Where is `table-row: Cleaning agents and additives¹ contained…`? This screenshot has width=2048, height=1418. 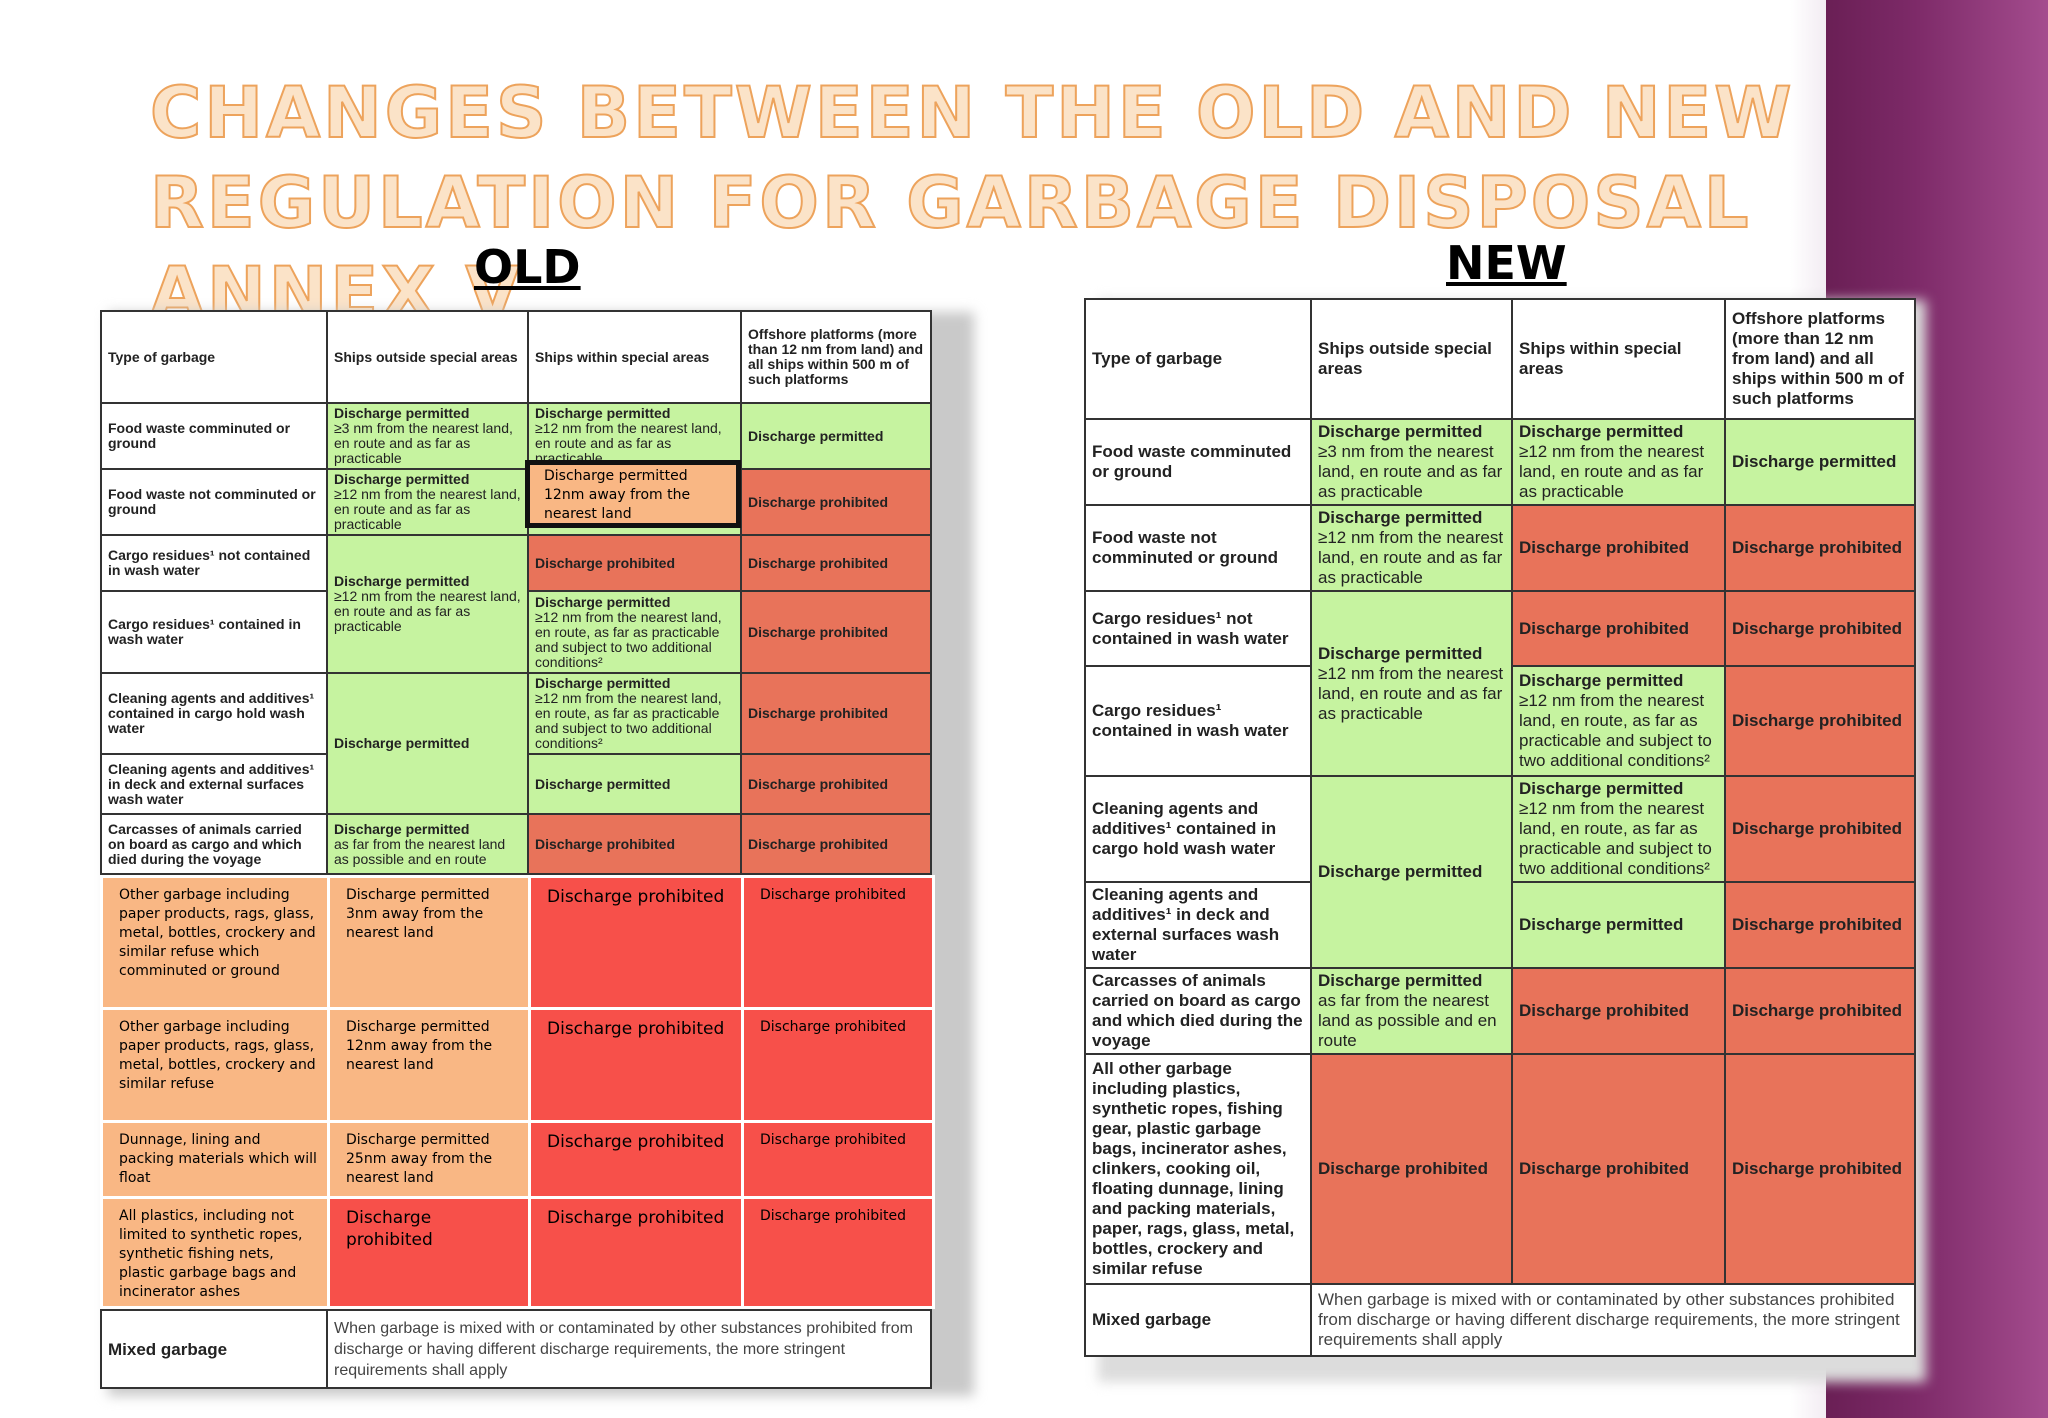 table-row: Cleaning agents and additives¹ contained… is located at coordinates (1500, 872).